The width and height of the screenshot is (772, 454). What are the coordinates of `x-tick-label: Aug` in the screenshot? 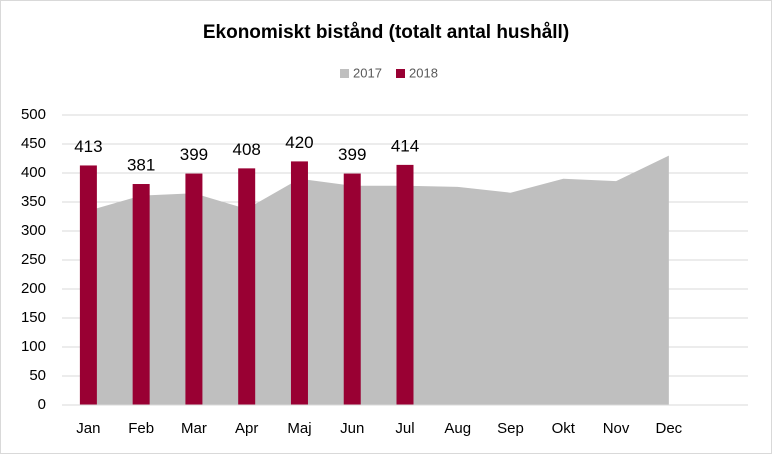 It's located at (457, 428).